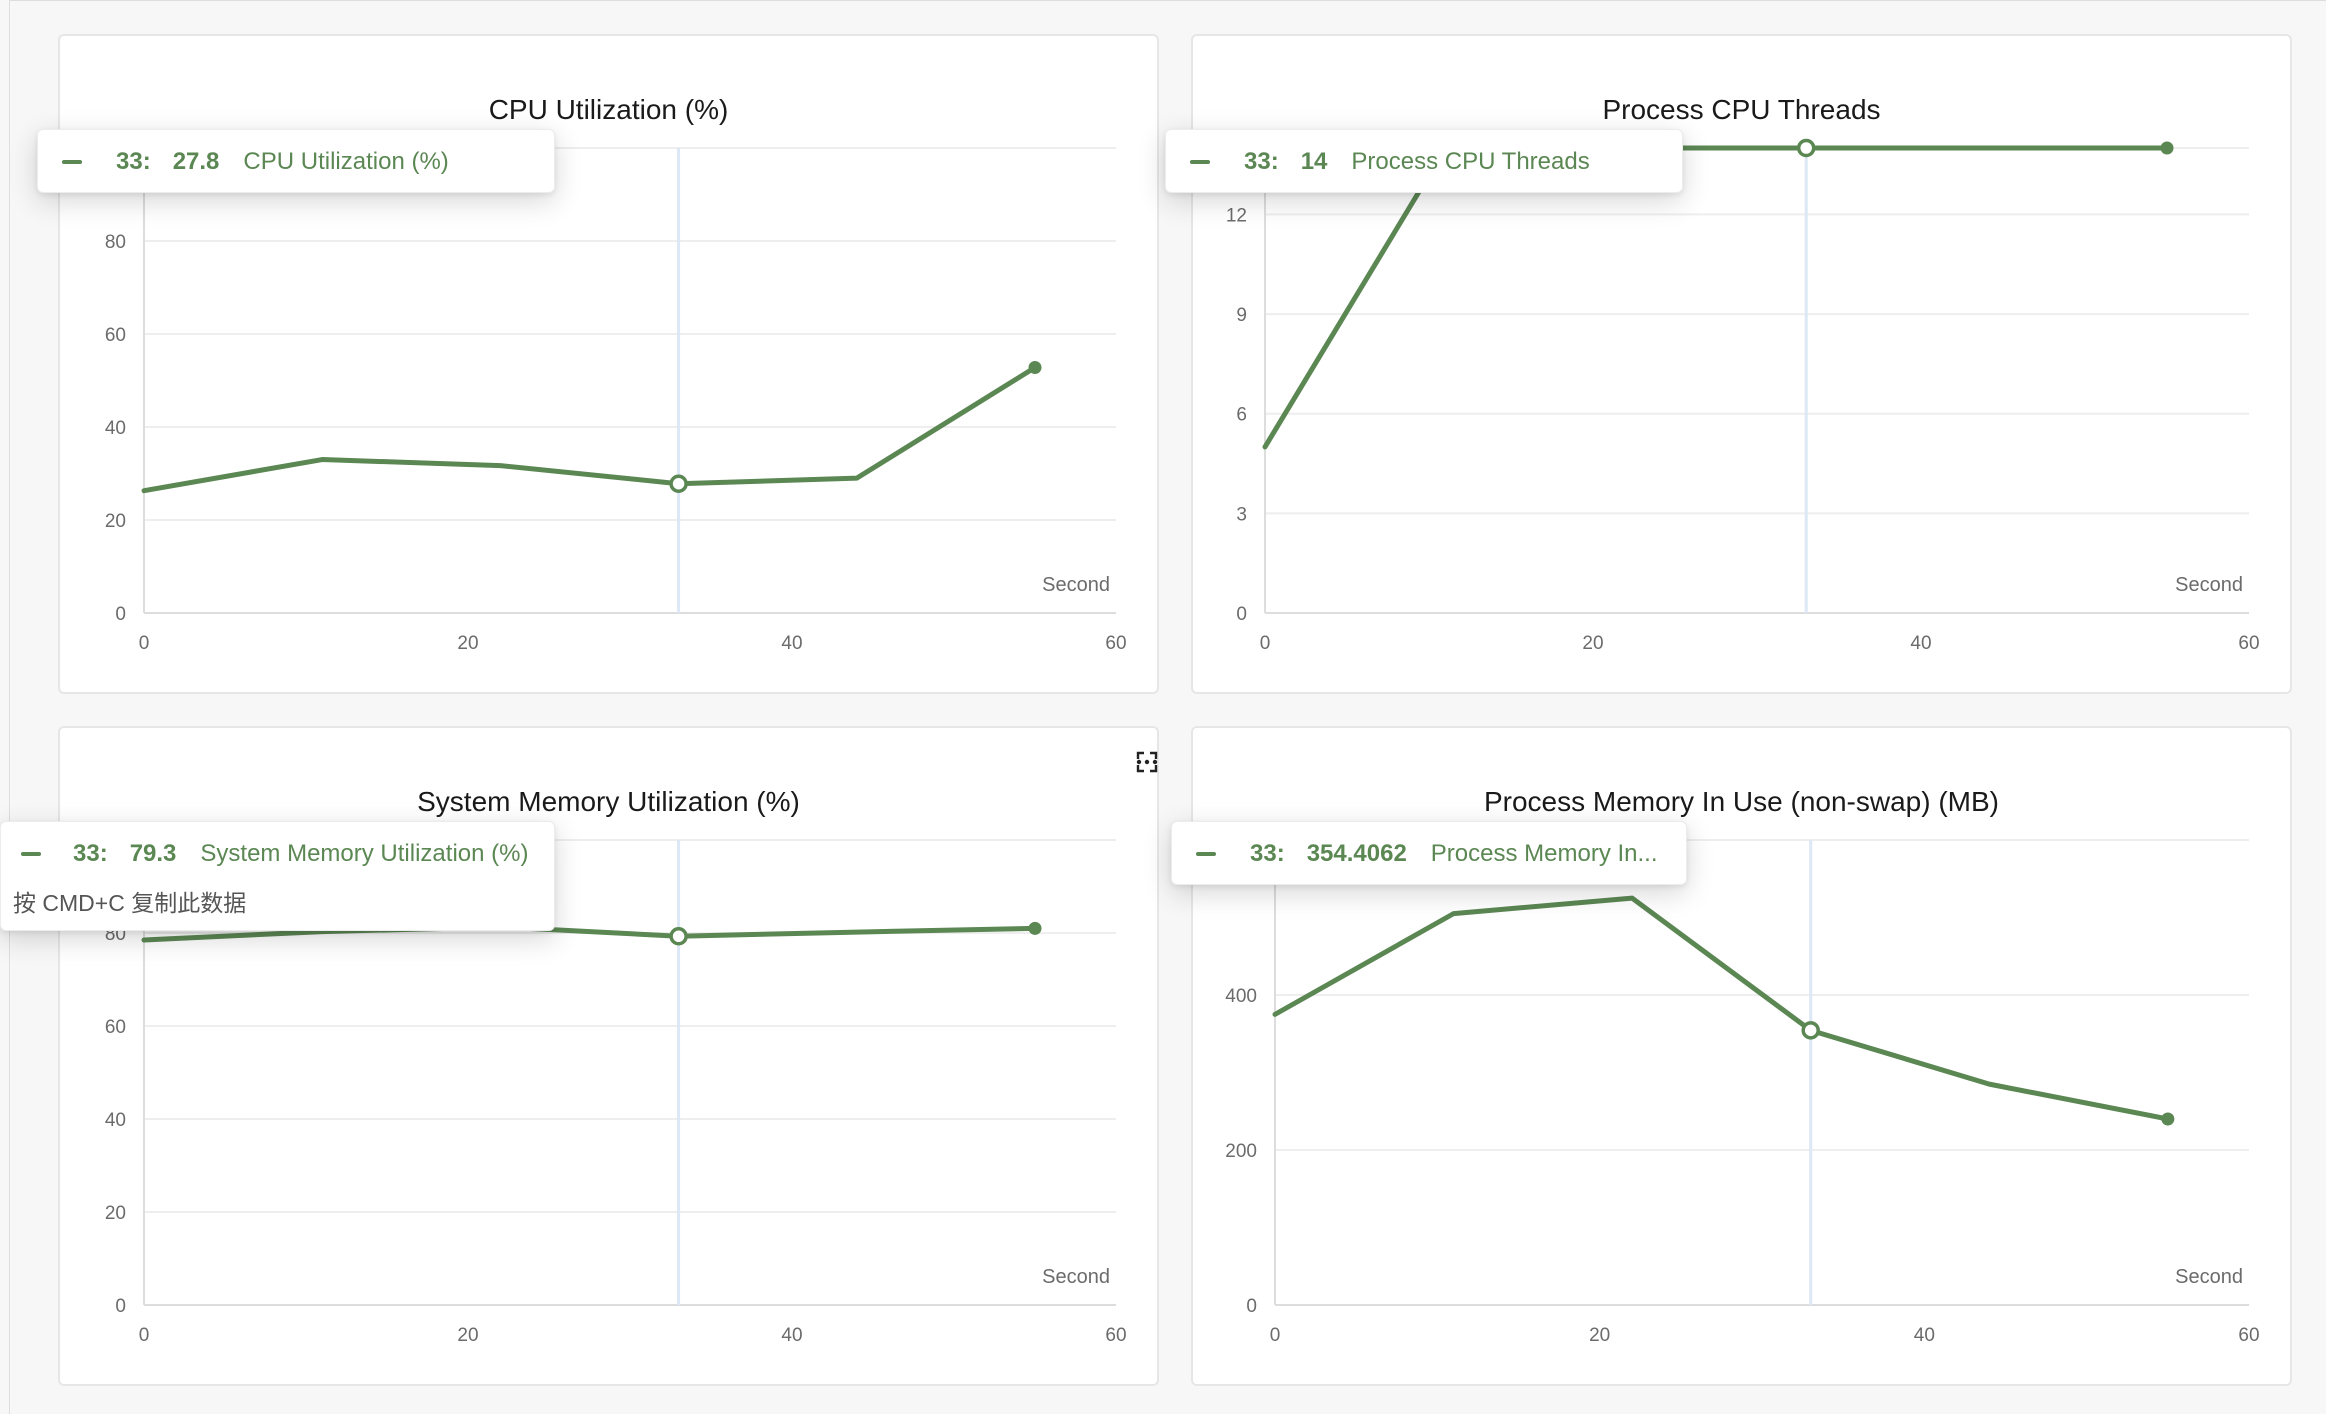 This screenshot has height=1414, width=2326. What do you see at coordinates (1167, 0) in the screenshot?
I see `top-divider` at bounding box center [1167, 0].